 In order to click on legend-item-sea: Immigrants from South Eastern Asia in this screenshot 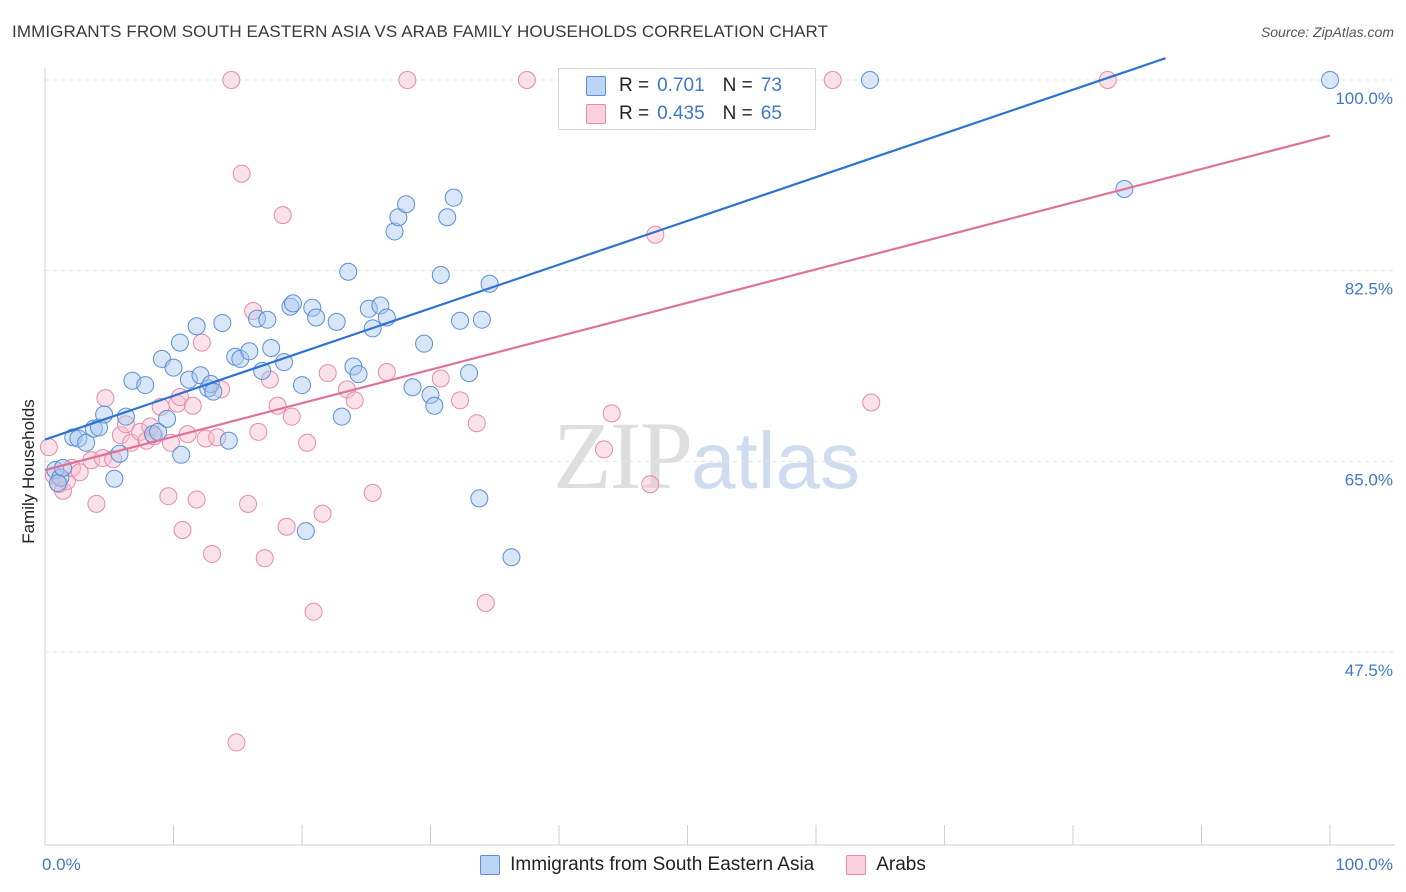, I will do `click(647, 865)`.